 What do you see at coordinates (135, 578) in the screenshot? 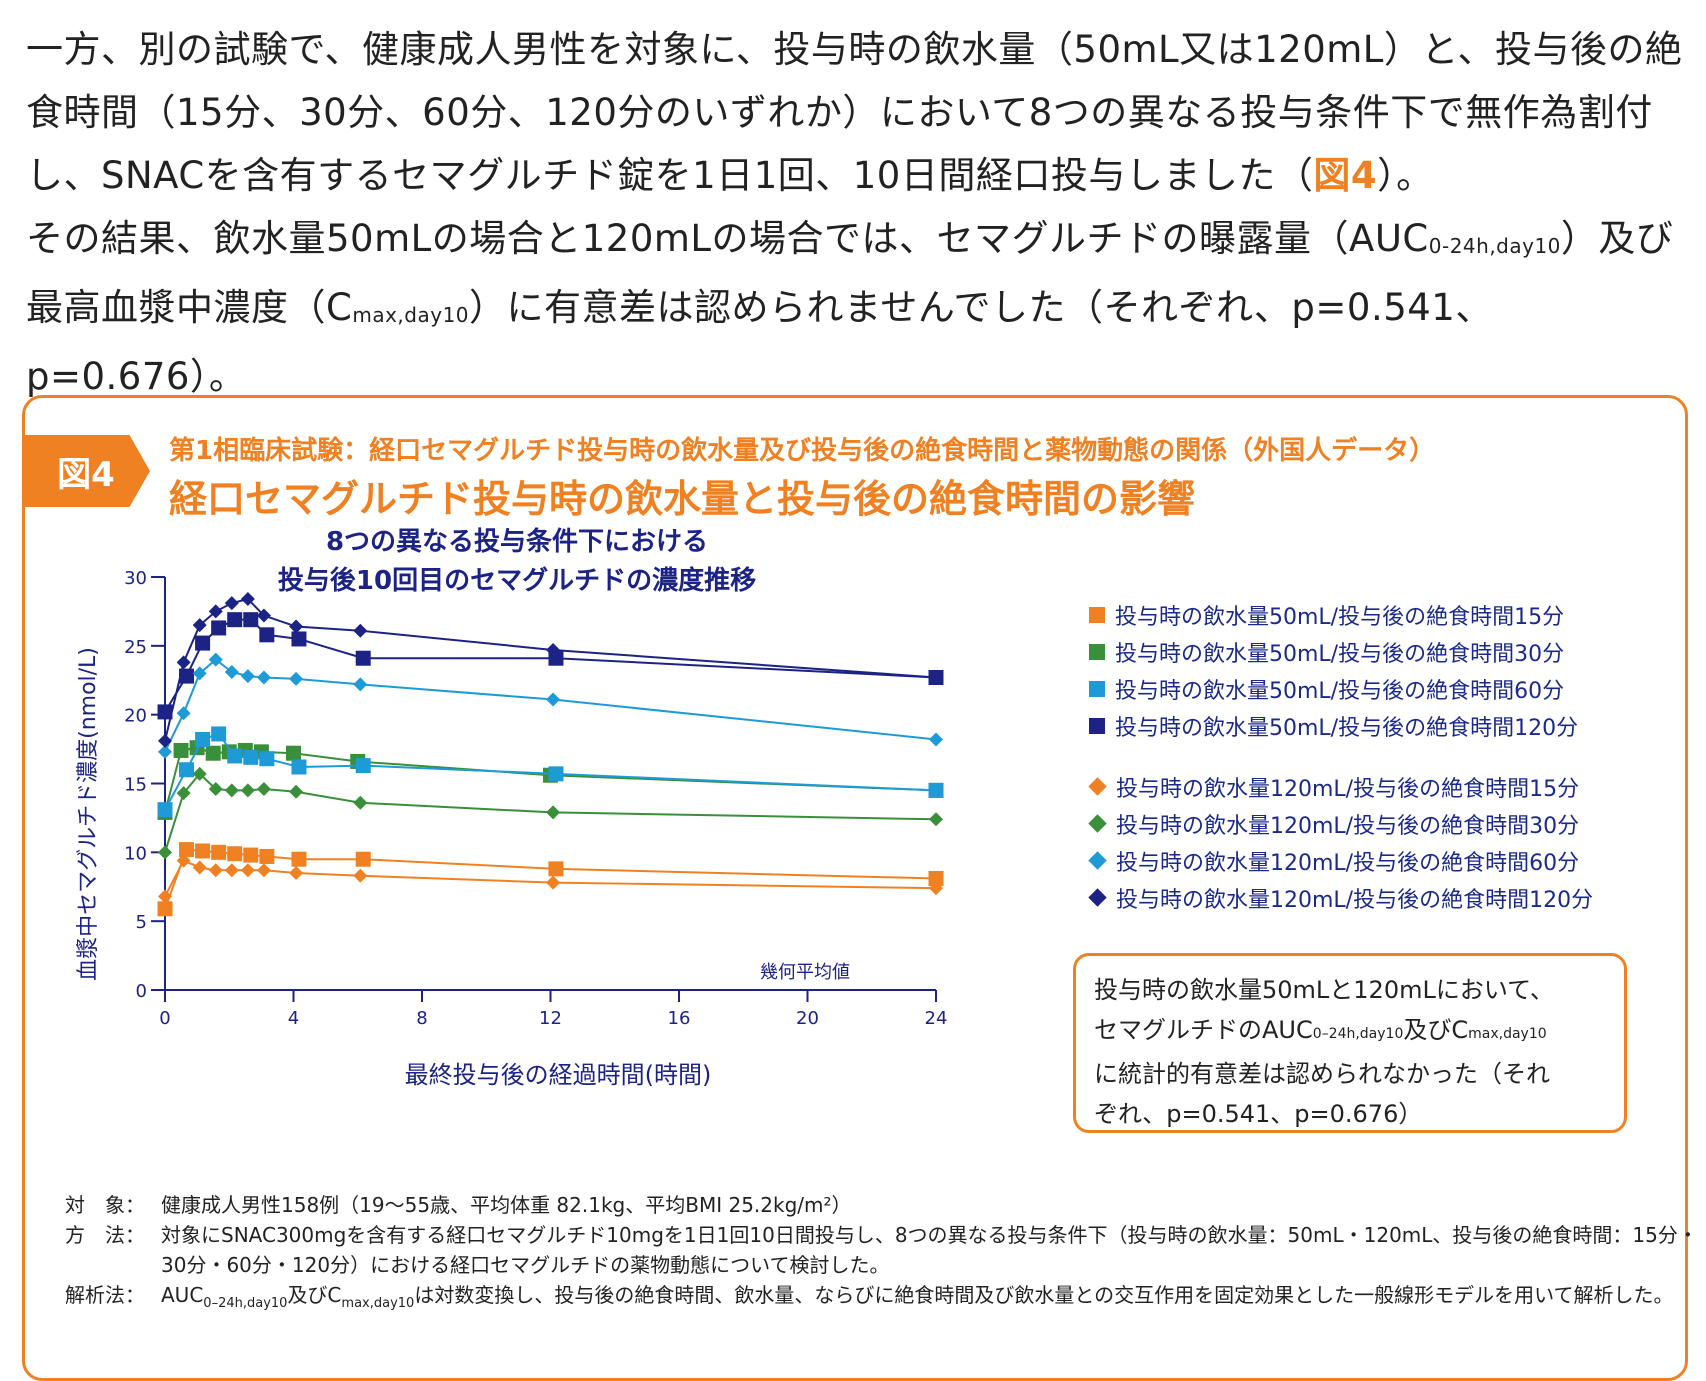
I see `y-tick-label: 30` at bounding box center [135, 578].